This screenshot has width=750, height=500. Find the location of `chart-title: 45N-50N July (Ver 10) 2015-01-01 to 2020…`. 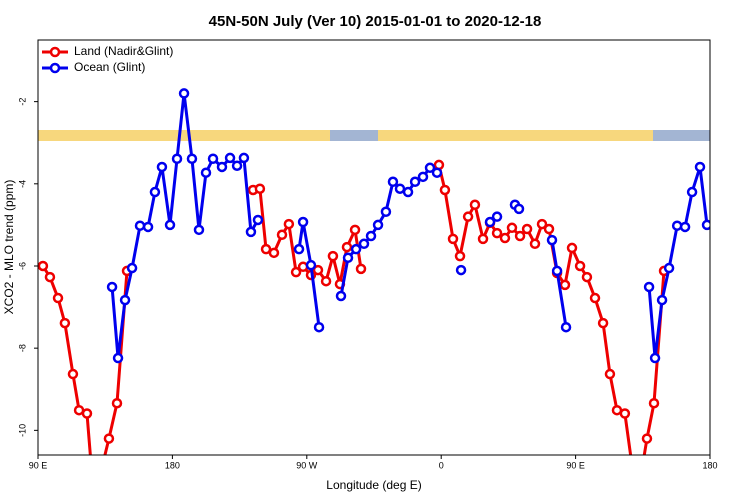

chart-title: 45N-50N July (Ver 10) 2015-01-01 to 2020… is located at coordinates (375, 21).